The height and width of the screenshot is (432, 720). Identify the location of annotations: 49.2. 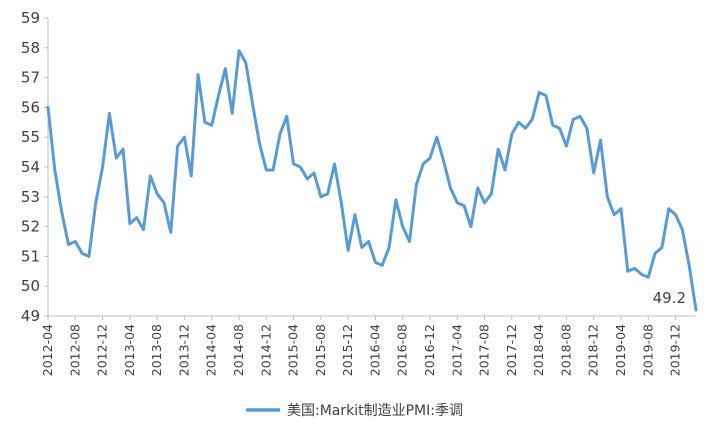
(669, 298).